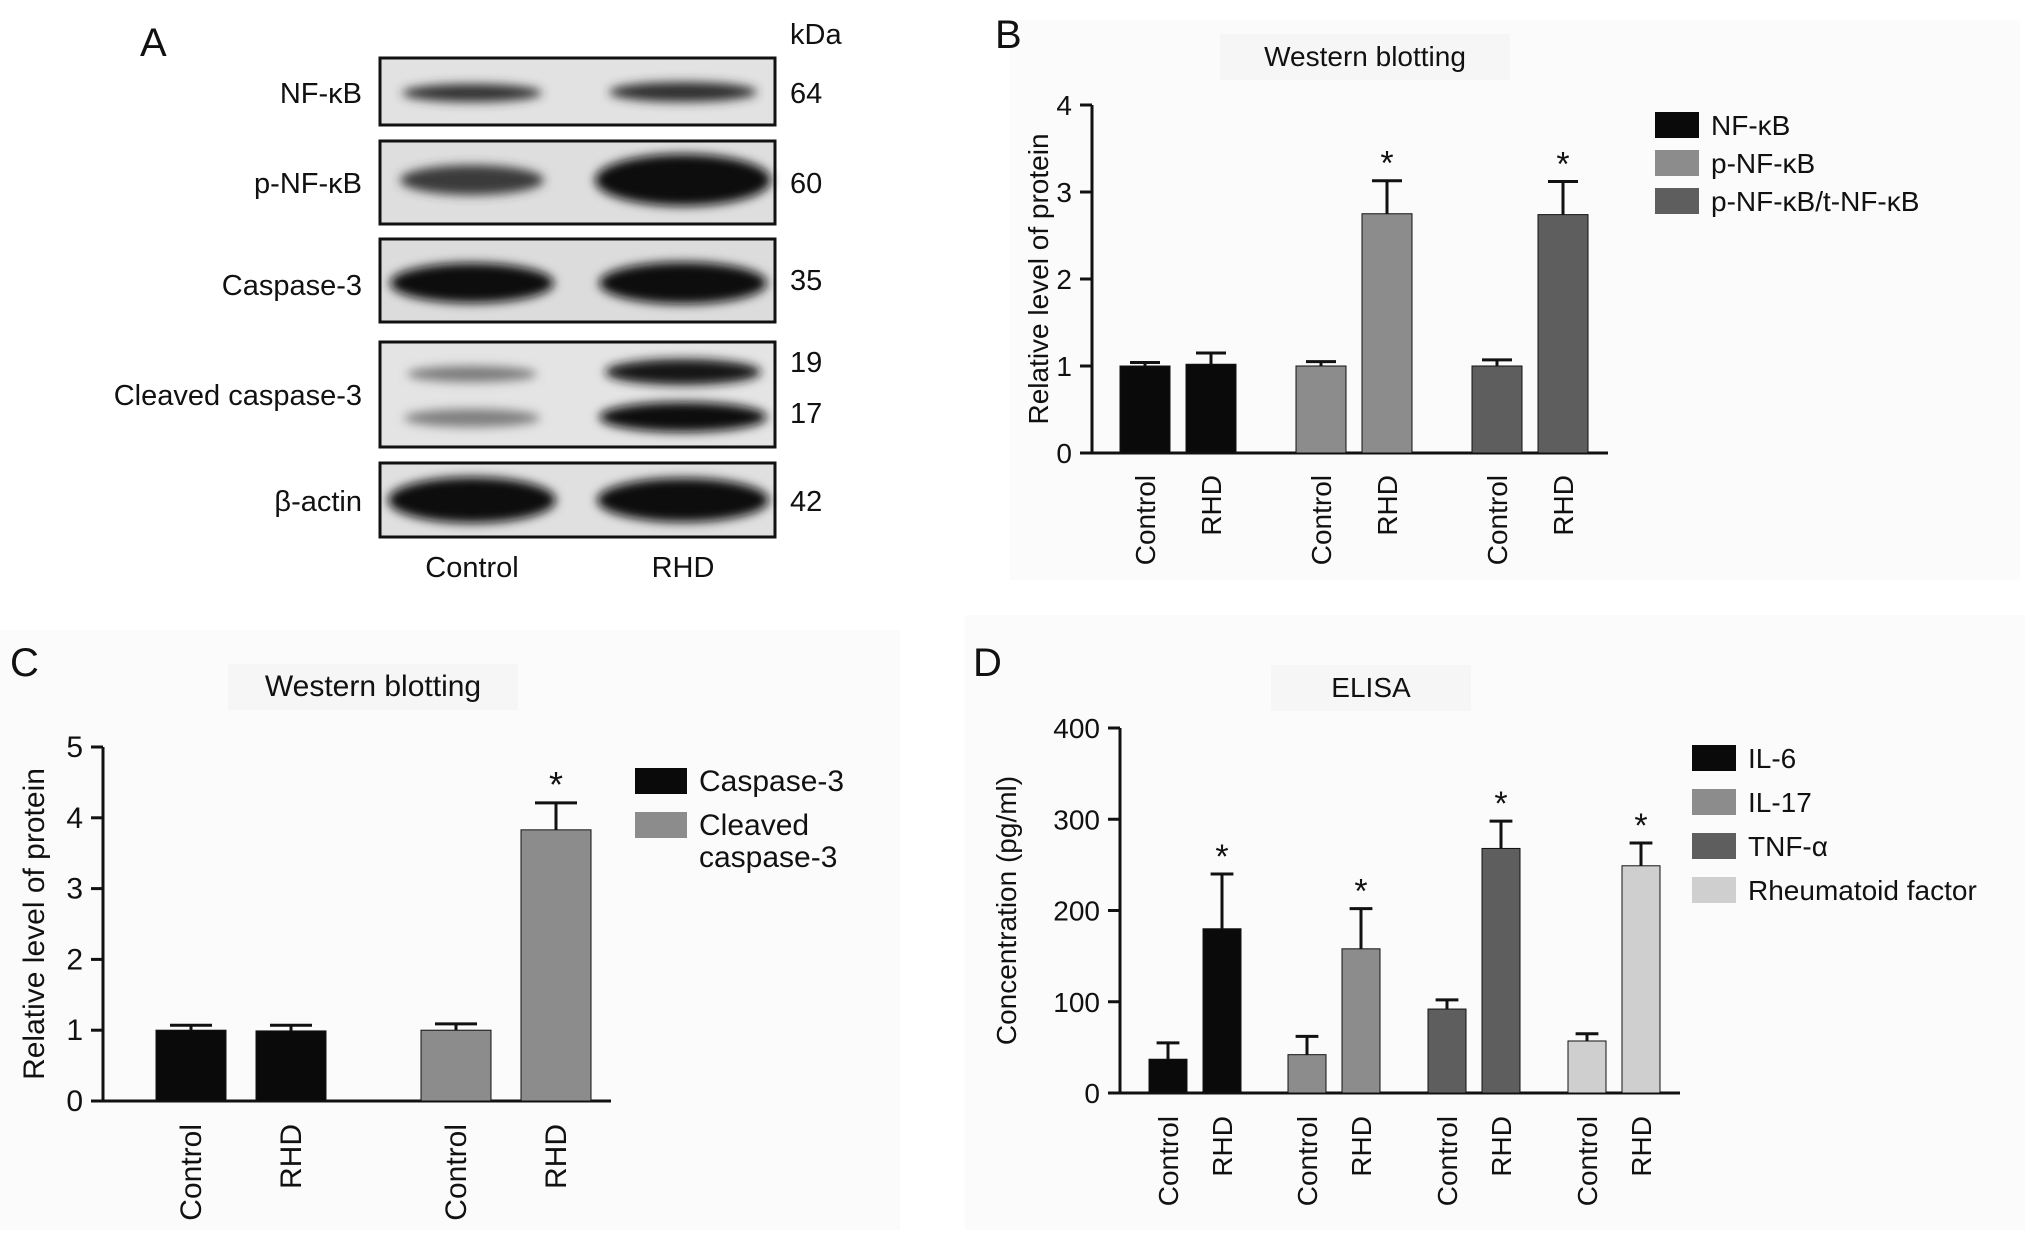 This screenshot has height=1237, width=2032. What do you see at coordinates (1772, 758) in the screenshot?
I see `chart-d-legend-label: IL-6` at bounding box center [1772, 758].